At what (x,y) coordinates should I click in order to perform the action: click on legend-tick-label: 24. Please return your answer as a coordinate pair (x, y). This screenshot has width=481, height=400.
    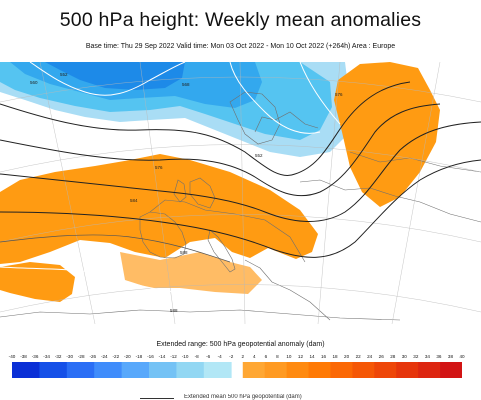
    Looking at the image, I should click on (370, 356).